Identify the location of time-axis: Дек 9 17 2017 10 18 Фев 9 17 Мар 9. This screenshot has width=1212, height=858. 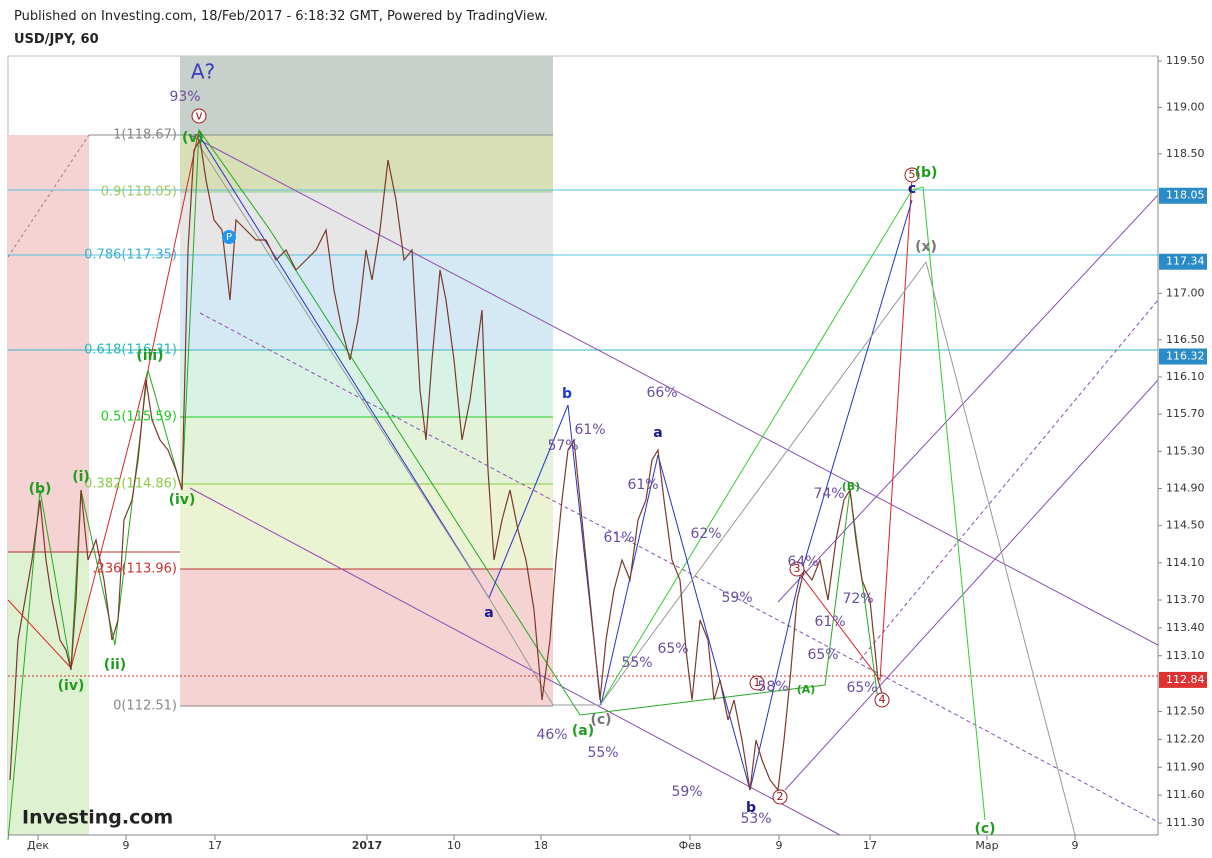
(583, 843).